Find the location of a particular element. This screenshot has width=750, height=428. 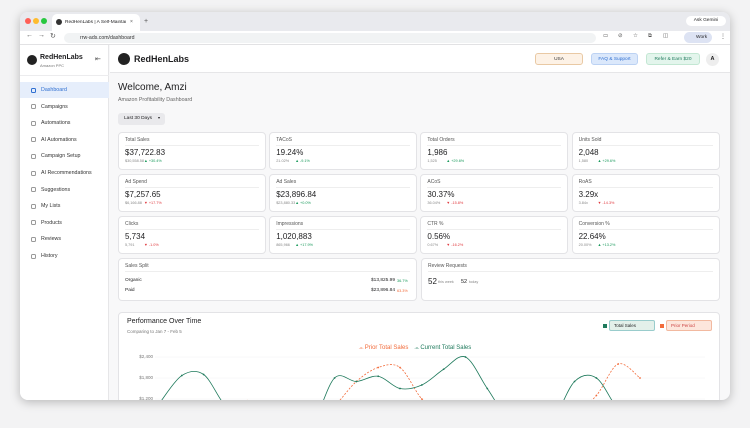

nav-button: → is located at coordinates (41, 35).